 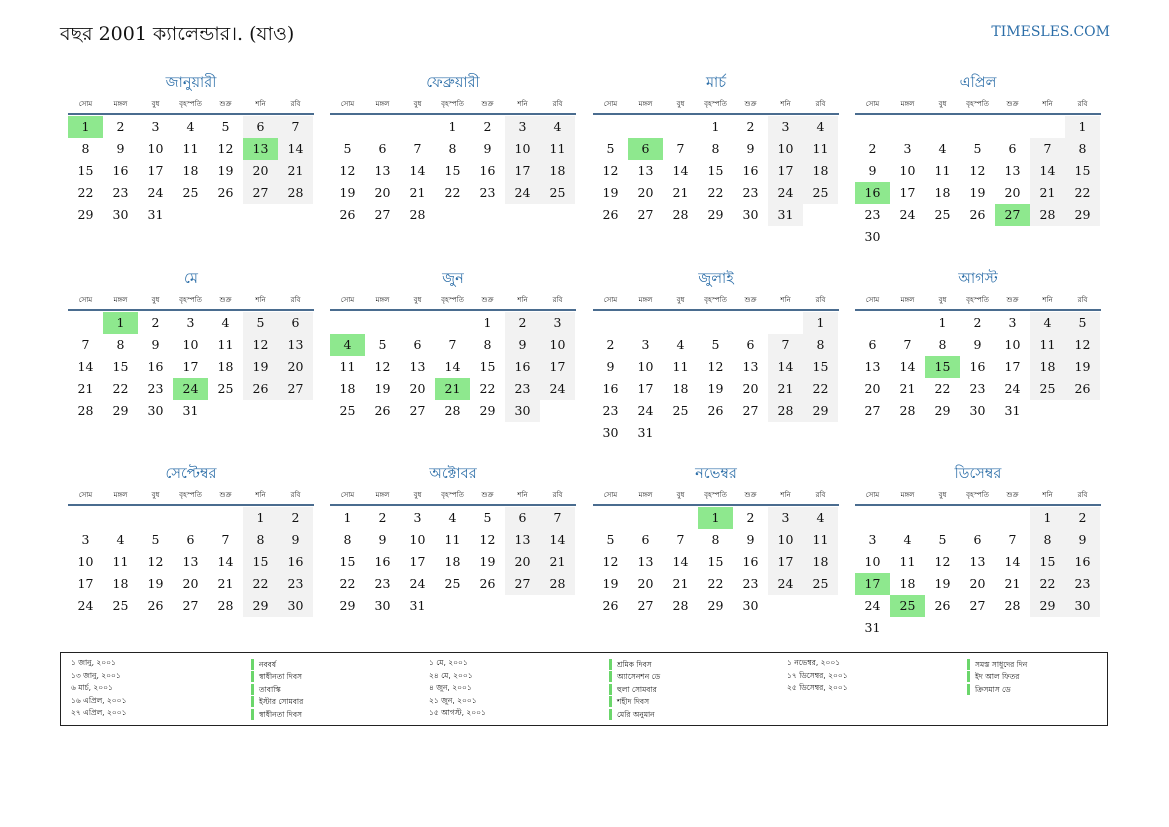 What do you see at coordinates (522, 104) in the screenshot?
I see `weekday-label: শনি` at bounding box center [522, 104].